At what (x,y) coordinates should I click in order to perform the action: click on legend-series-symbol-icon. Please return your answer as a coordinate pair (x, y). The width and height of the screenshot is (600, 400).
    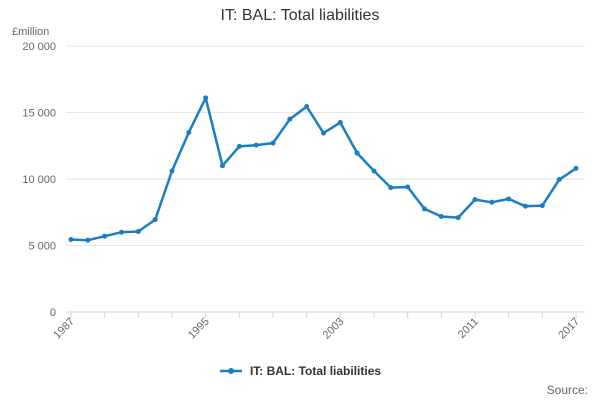
    Looking at the image, I should click on (230, 371).